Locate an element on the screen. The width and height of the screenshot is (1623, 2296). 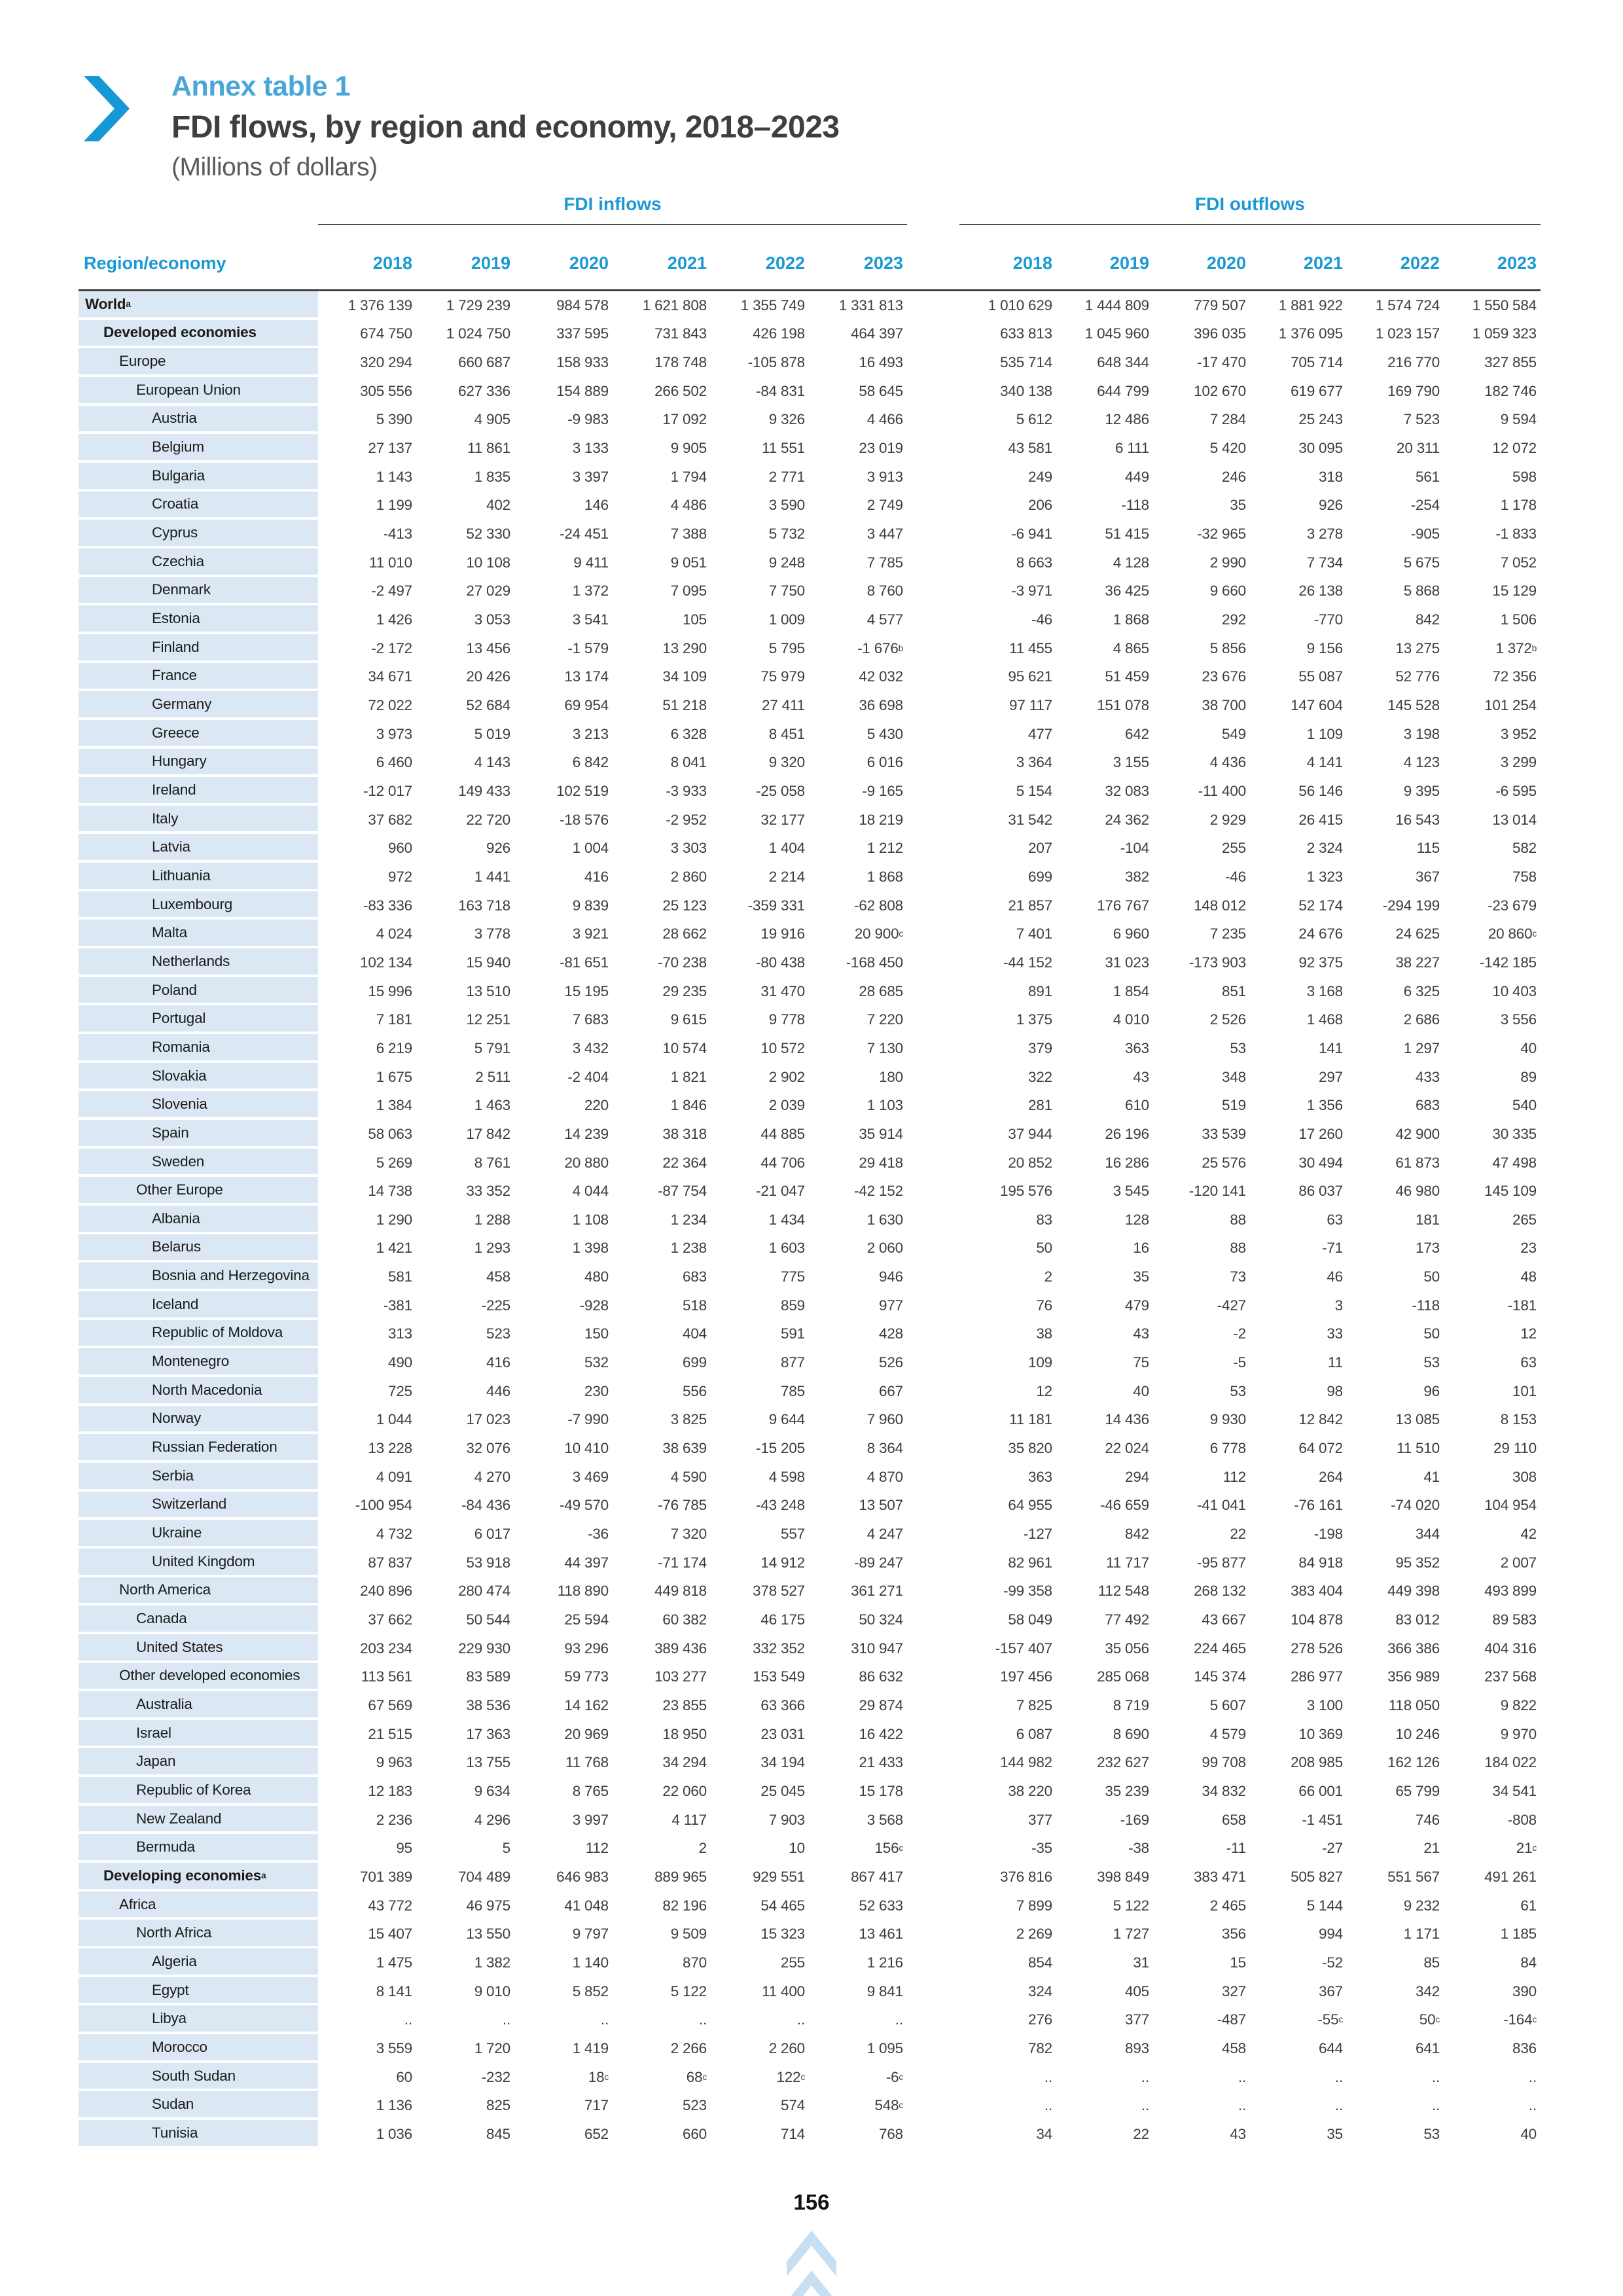
outflow-value-cell: 195 576 is located at coordinates (1026, 1191).